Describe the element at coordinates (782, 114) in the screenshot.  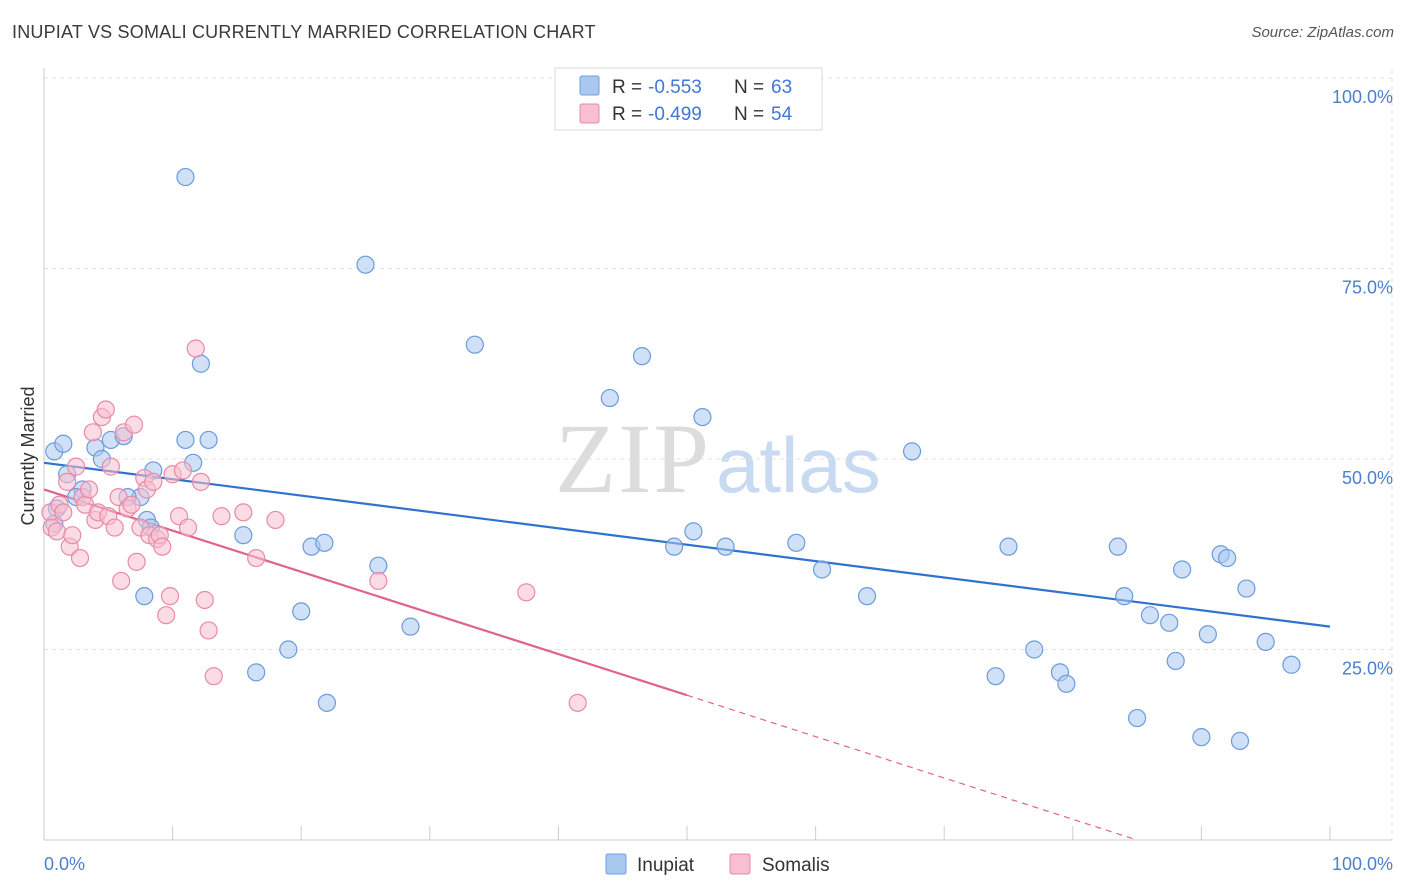
I see `legend-n-value-somalis: 54` at that location.